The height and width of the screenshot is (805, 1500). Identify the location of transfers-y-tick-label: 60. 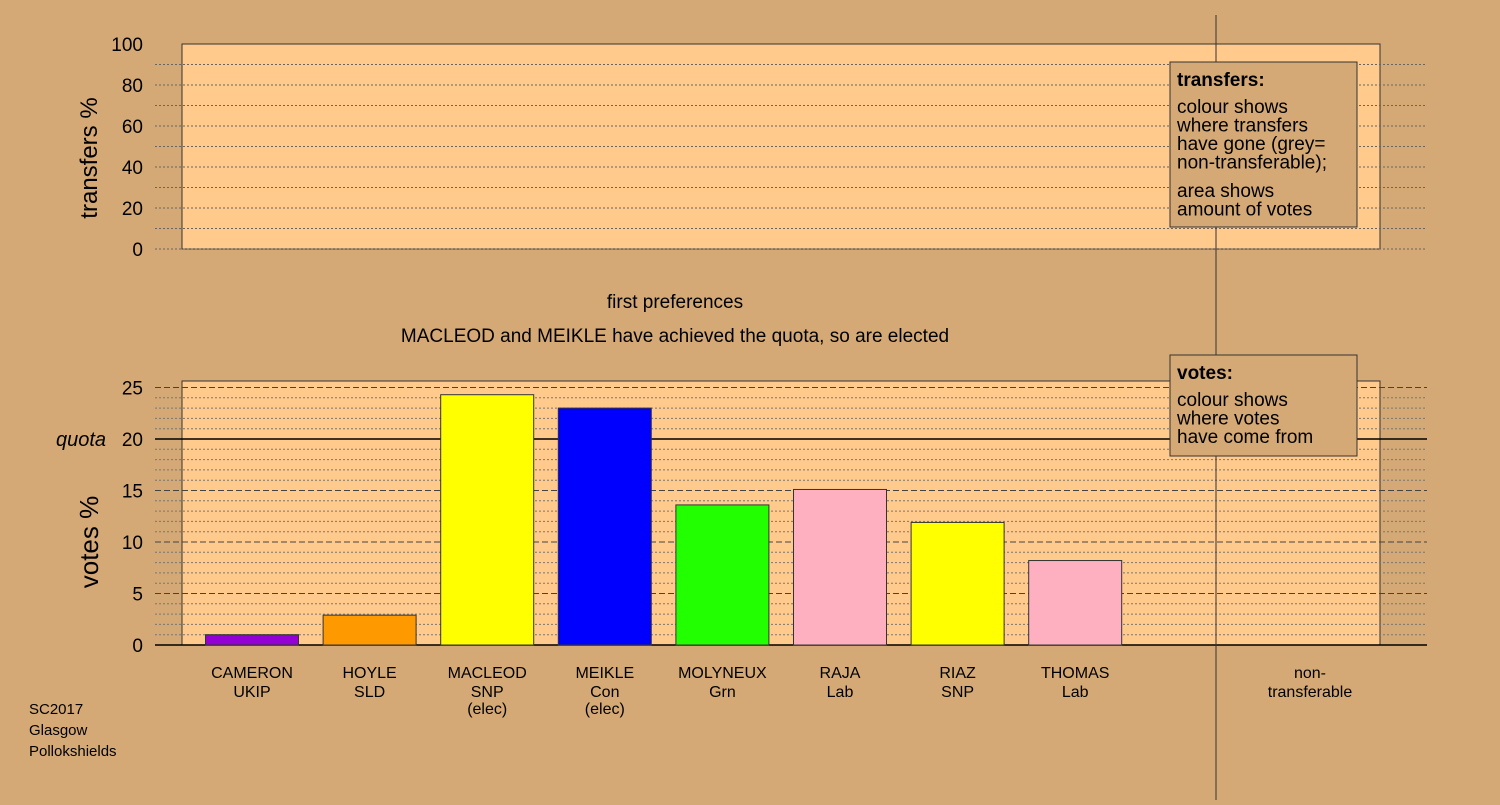
(132, 127).